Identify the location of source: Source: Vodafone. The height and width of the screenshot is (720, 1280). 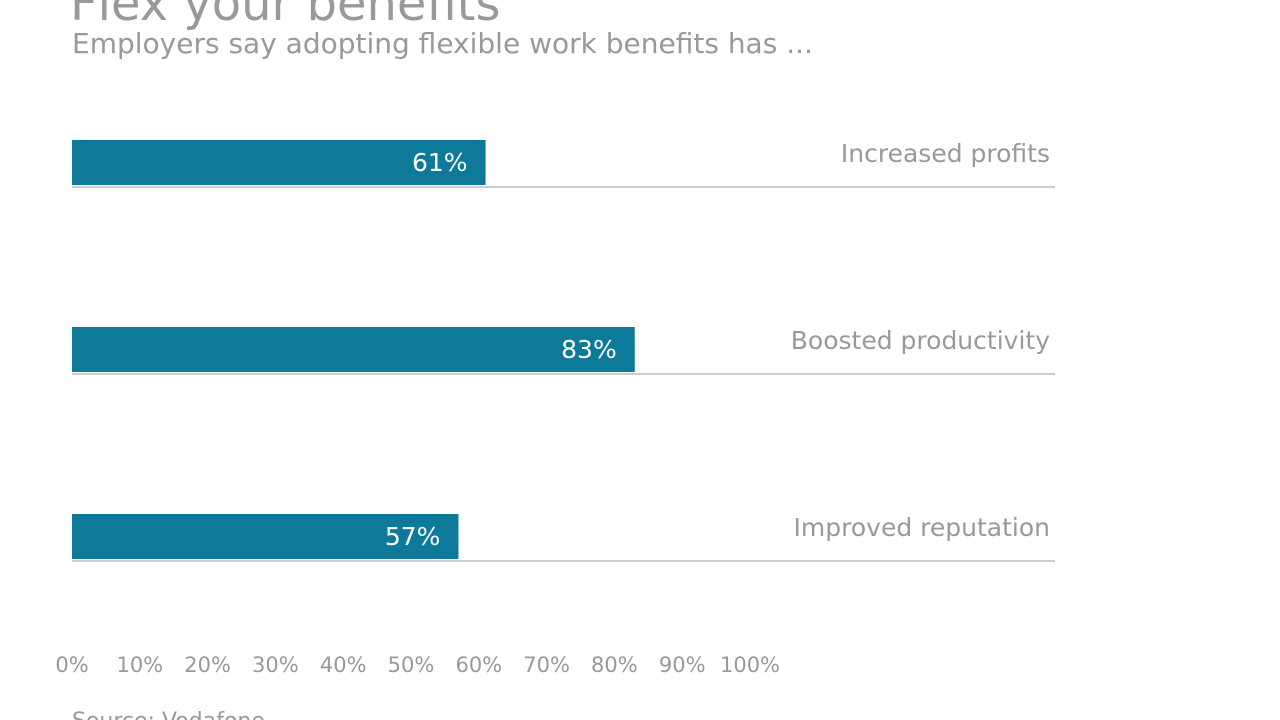
(168, 714).